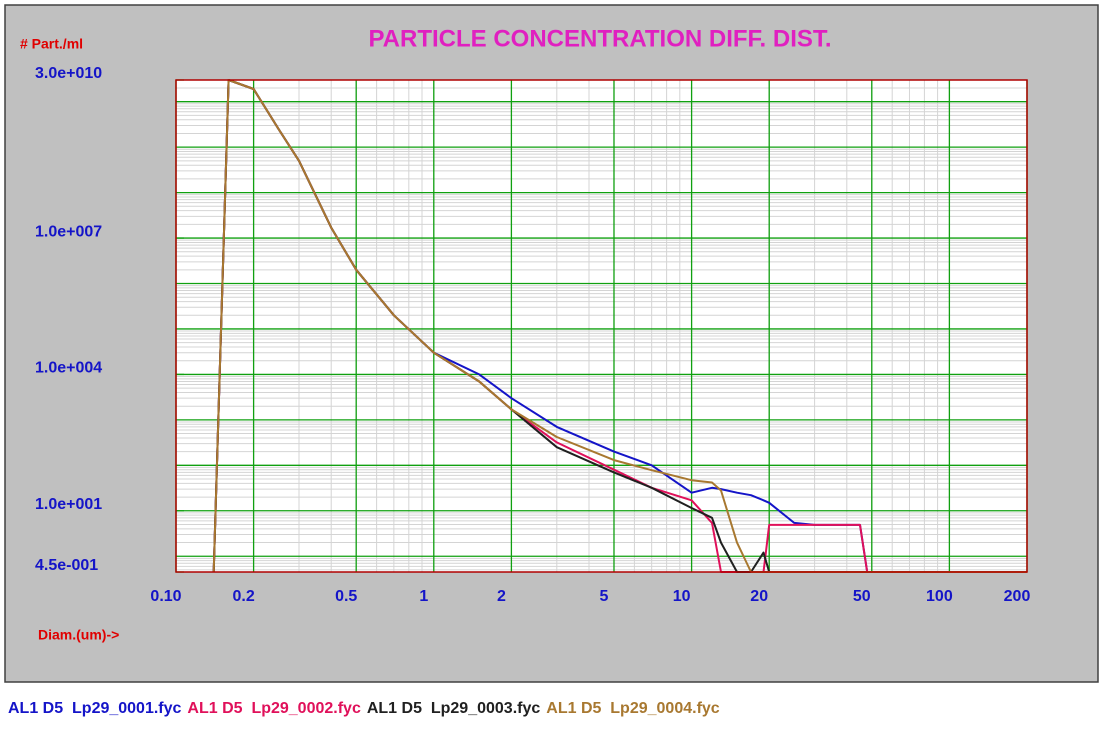 The height and width of the screenshot is (731, 1106). What do you see at coordinates (862, 596) in the screenshot?
I see `x-tick-label: 50` at bounding box center [862, 596].